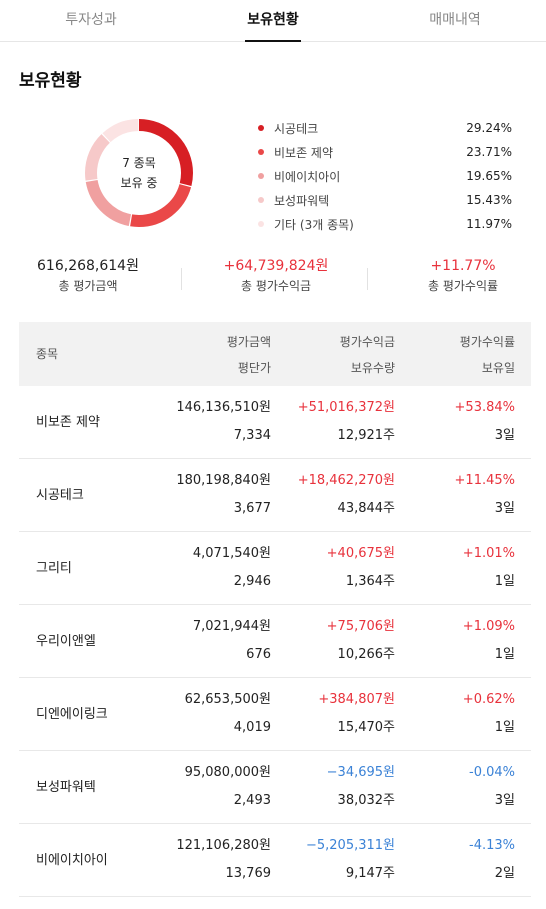 The height and width of the screenshot is (909, 546). What do you see at coordinates (372, 368) in the screenshot?
I see `header-qty: 보유수량` at bounding box center [372, 368].